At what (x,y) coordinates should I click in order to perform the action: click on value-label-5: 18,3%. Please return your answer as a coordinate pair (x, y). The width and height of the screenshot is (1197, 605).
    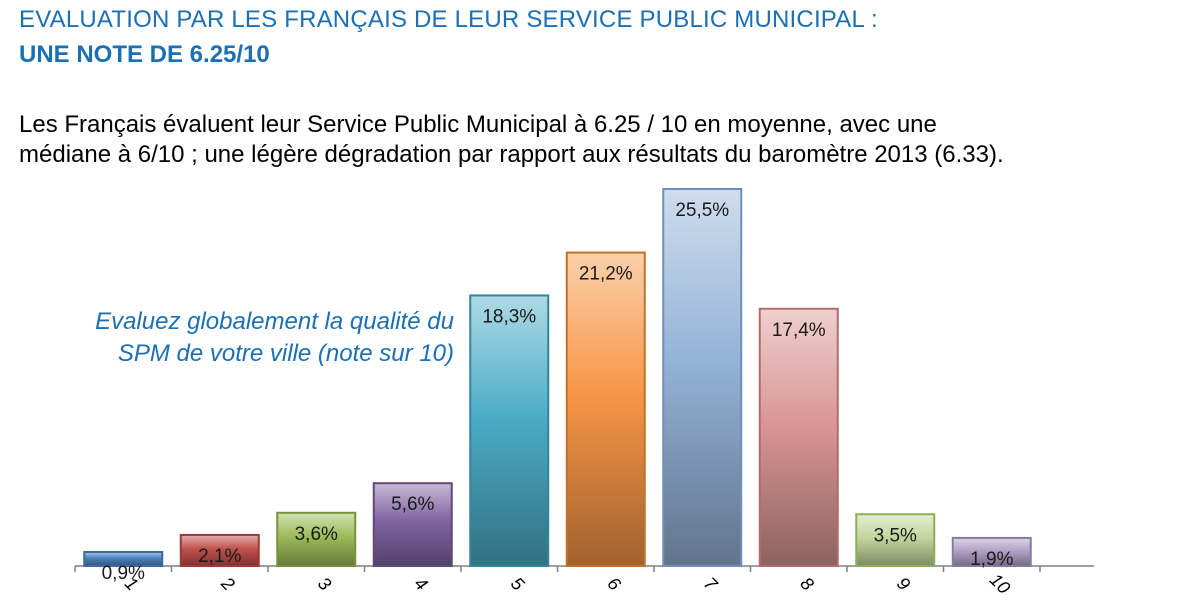
    Looking at the image, I should click on (509, 316).